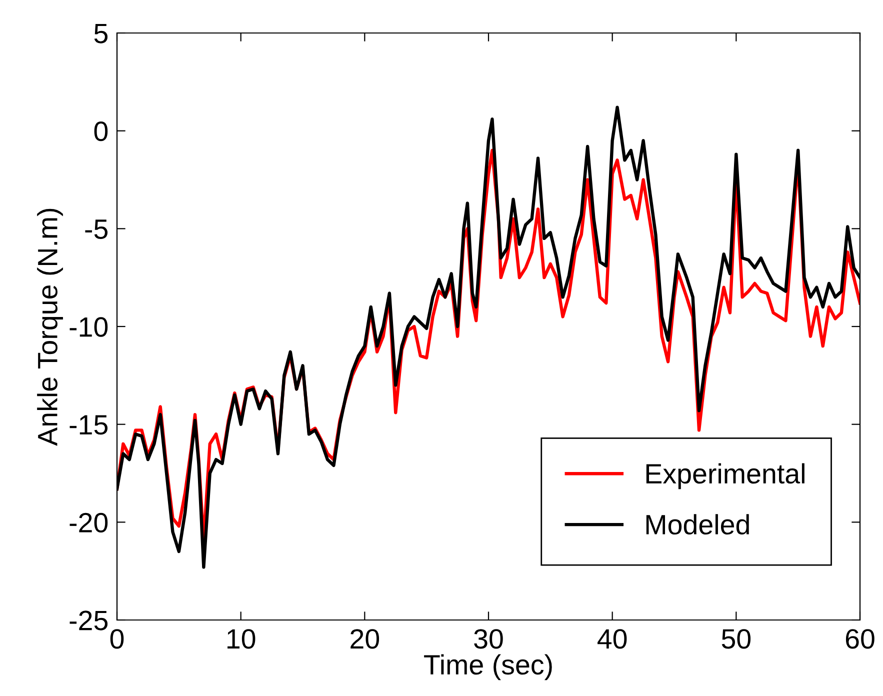  What do you see at coordinates (117, 639) in the screenshot?
I see `x-tick-label: 0` at bounding box center [117, 639].